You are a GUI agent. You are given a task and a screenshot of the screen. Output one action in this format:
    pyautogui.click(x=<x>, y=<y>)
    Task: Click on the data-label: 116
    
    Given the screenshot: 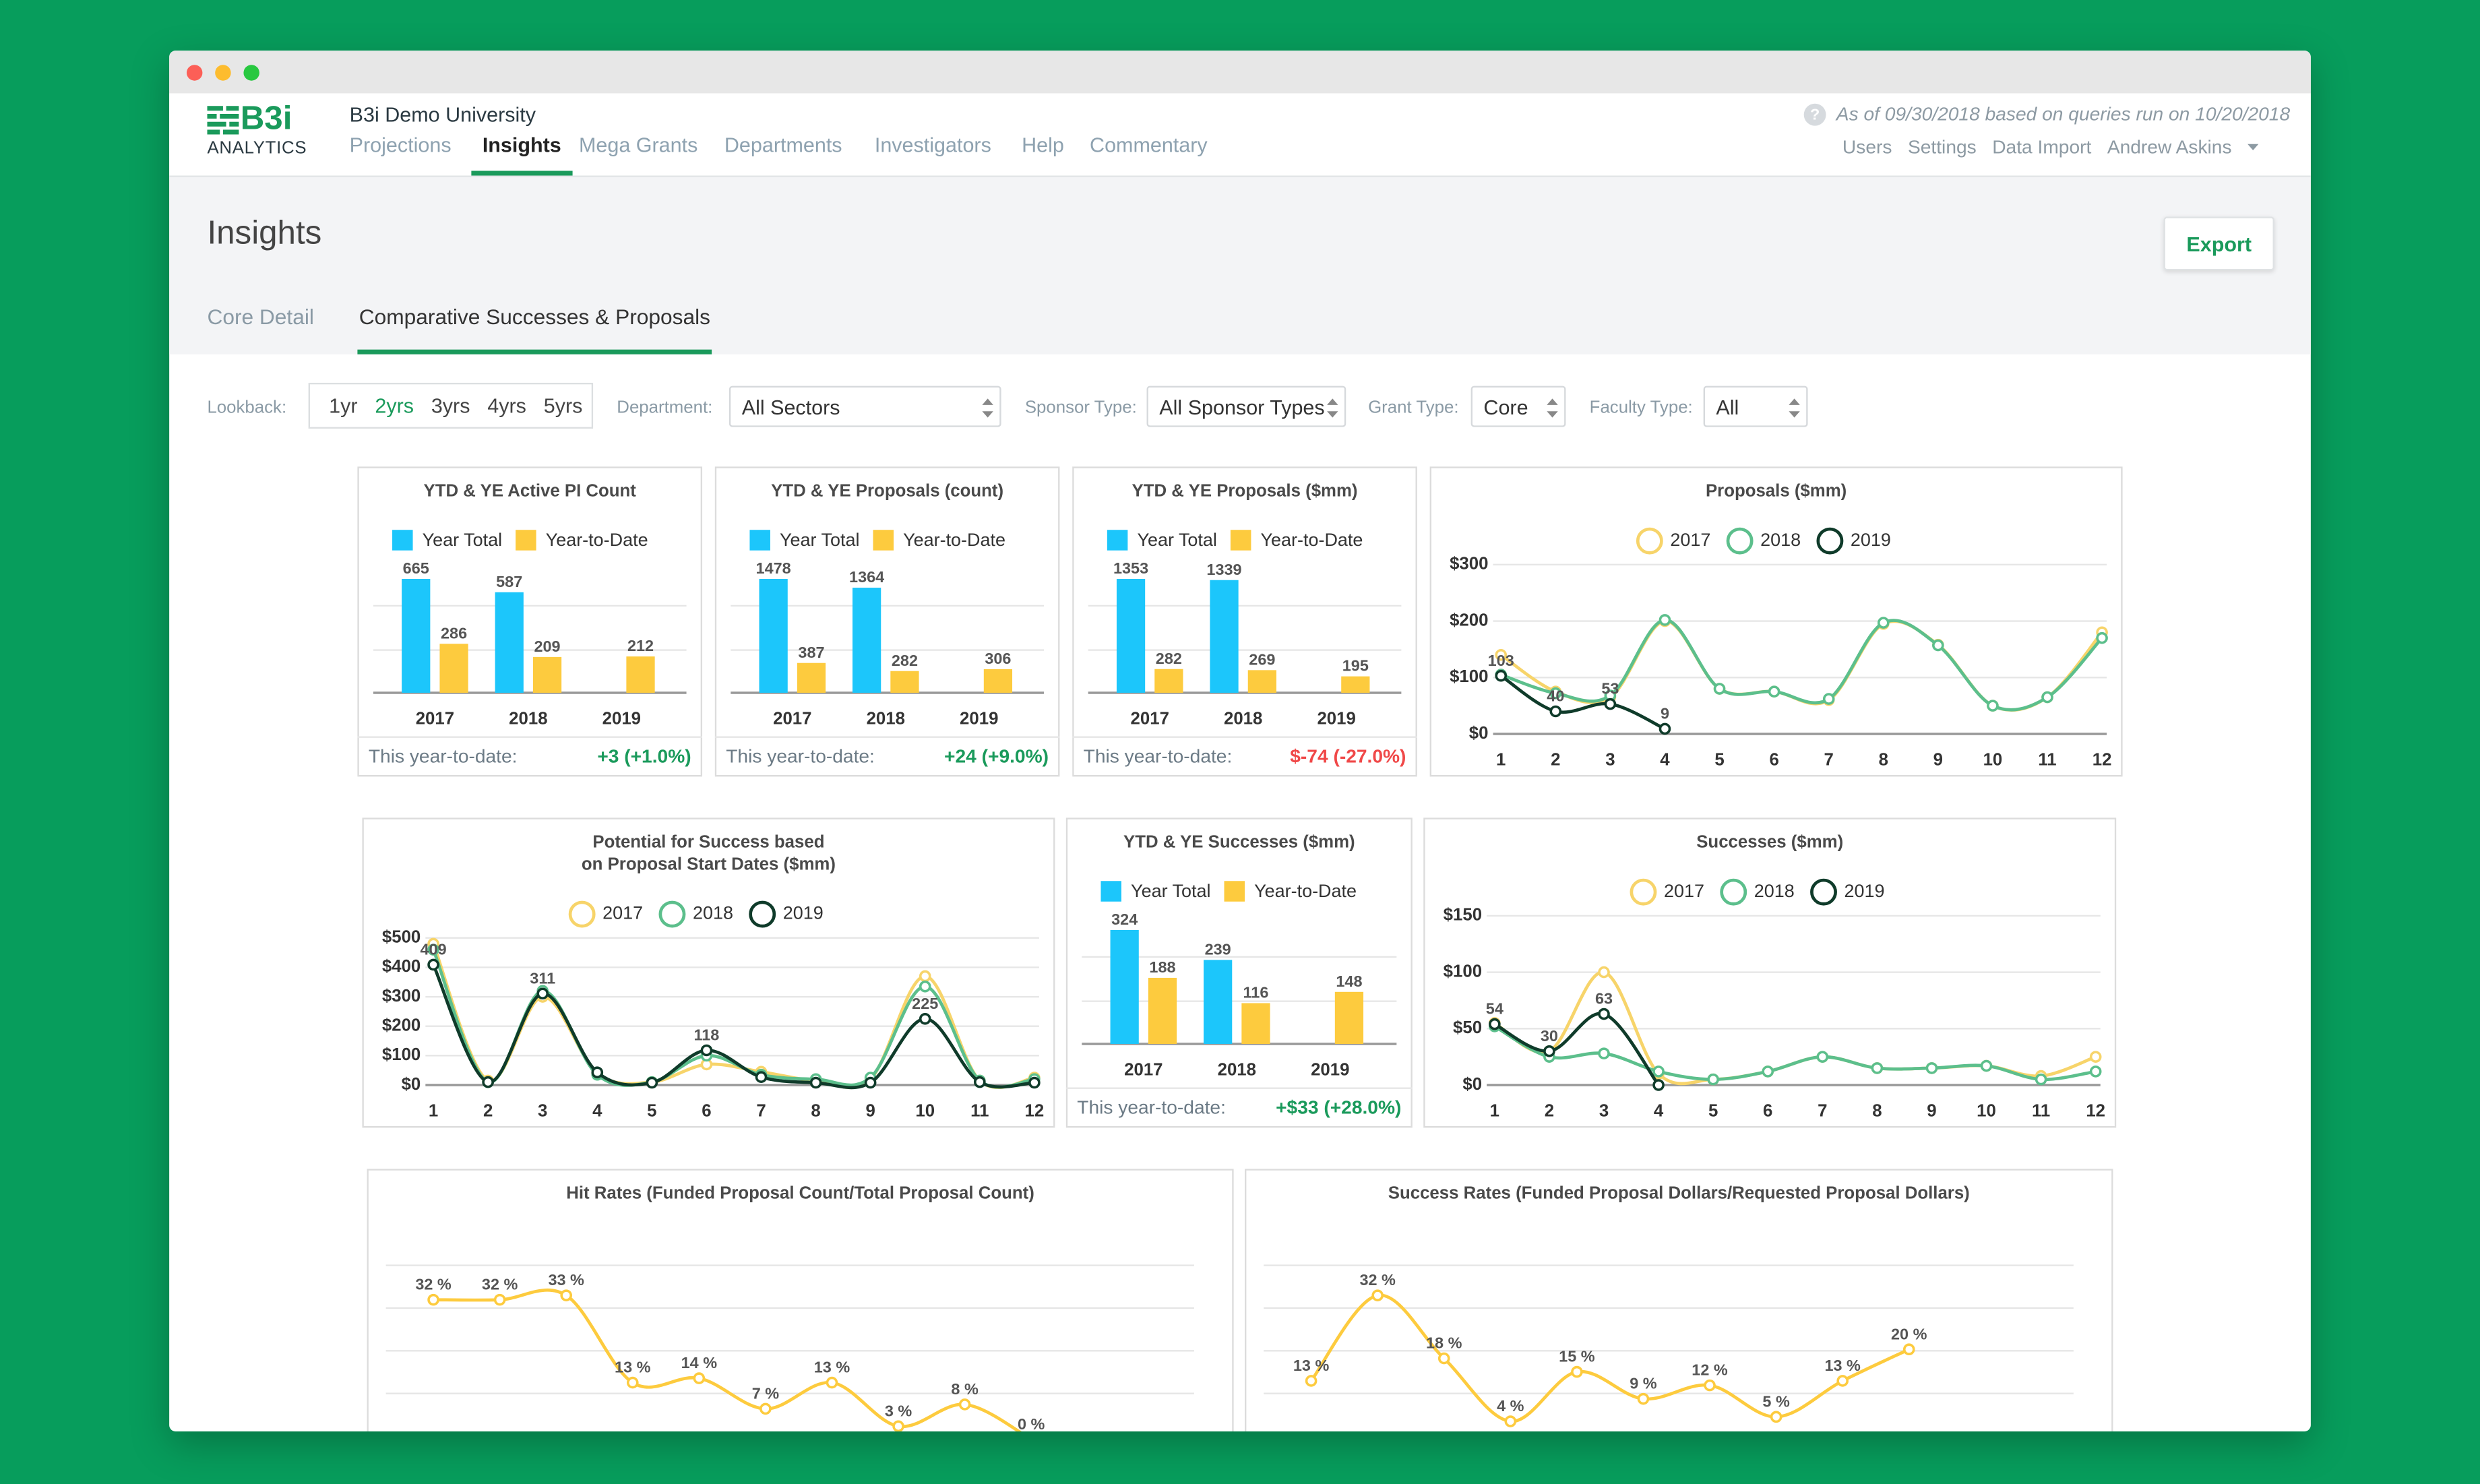 What is the action you would take?
    pyautogui.click(x=1256, y=992)
    